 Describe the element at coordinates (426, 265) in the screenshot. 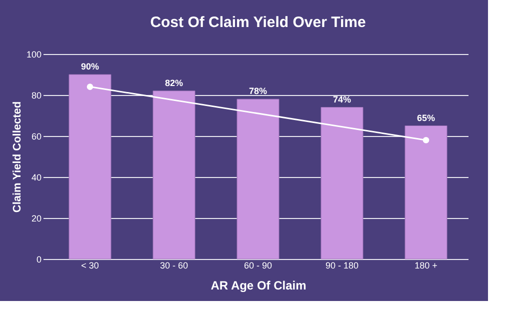

I see `x-tick-label: 180 +` at that location.